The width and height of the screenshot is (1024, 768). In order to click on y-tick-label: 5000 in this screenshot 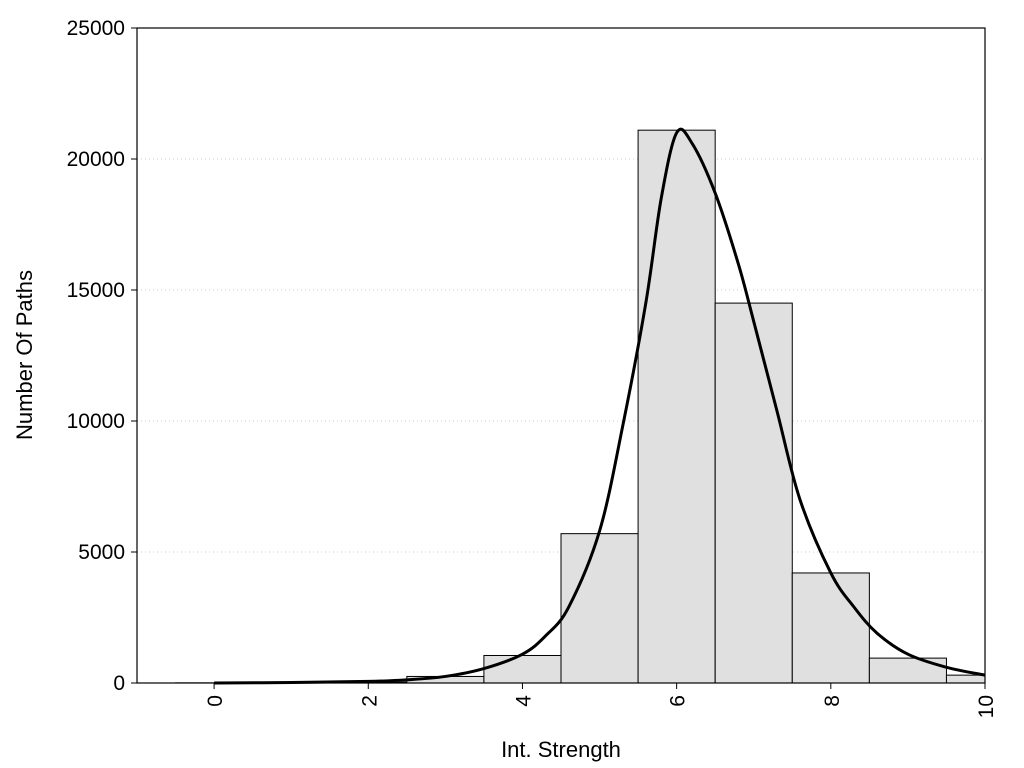, I will do `click(101, 552)`.